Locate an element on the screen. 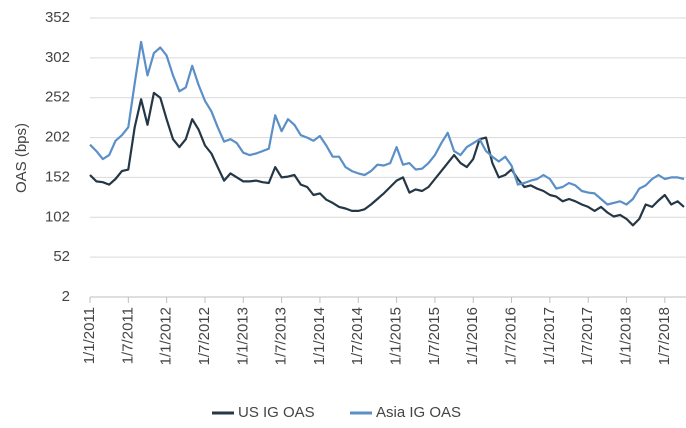 The height and width of the screenshot is (428, 686). y-tick-label: 252 is located at coordinates (57, 97).